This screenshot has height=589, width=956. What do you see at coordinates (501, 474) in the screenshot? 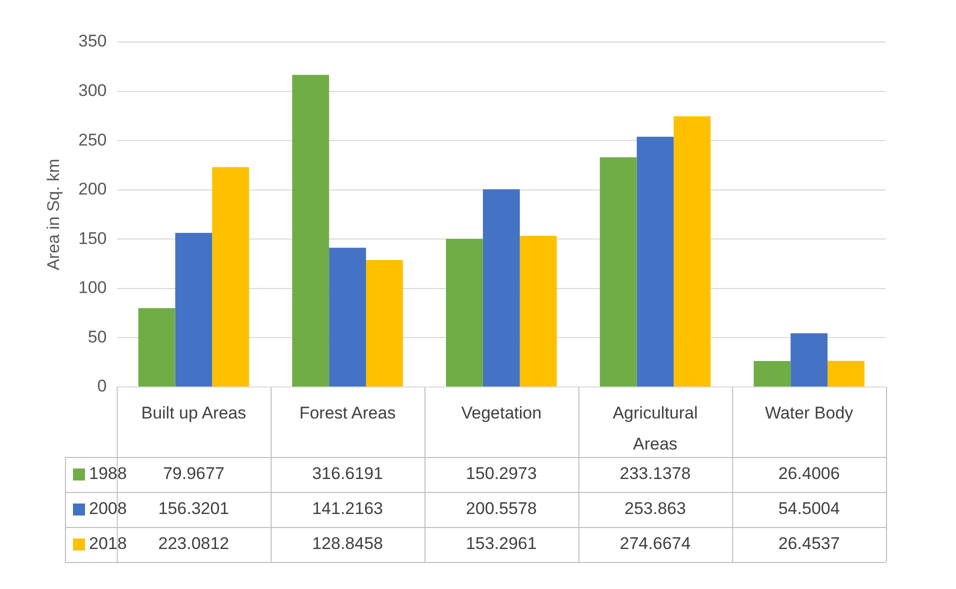
I see `data-label: 150.2973` at bounding box center [501, 474].